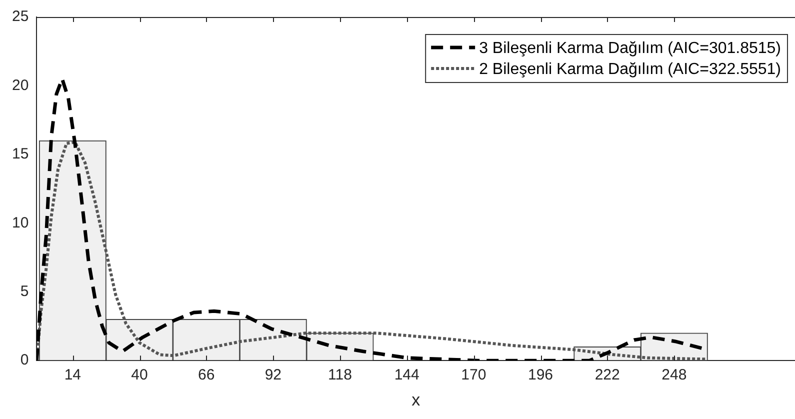 This screenshot has height=419, width=795. What do you see at coordinates (407, 375) in the screenshot?
I see `x-tick-label: 144` at bounding box center [407, 375].